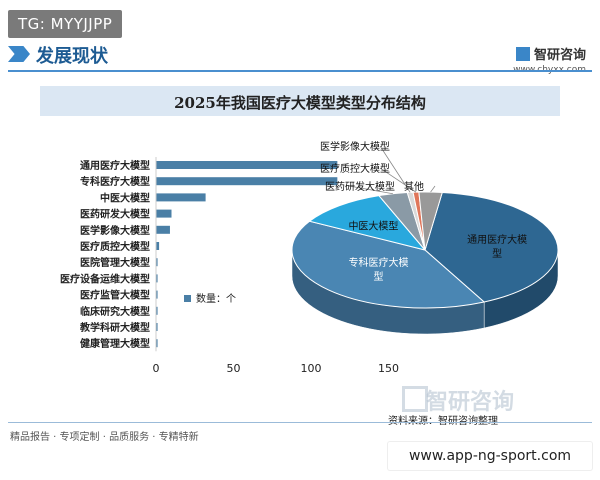 The height and width of the screenshot is (480, 600). What do you see at coordinates (115, 230) in the screenshot?
I see `bar-category-label: 医学影像大模型` at bounding box center [115, 230].